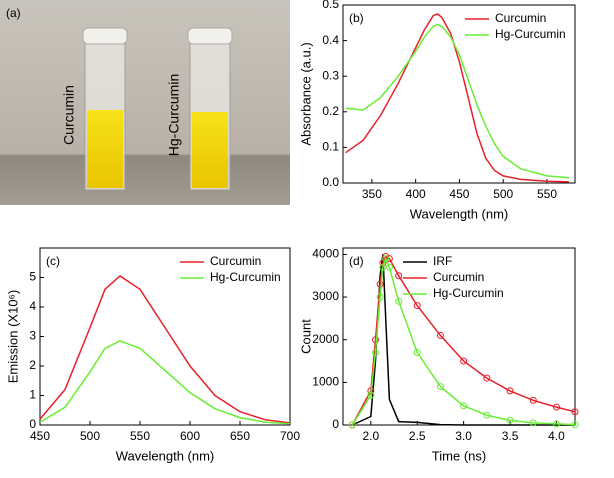 The image size is (614, 478). What do you see at coordinates (13, 13) in the screenshot?
I see `panel-label: (a)` at bounding box center [13, 13].